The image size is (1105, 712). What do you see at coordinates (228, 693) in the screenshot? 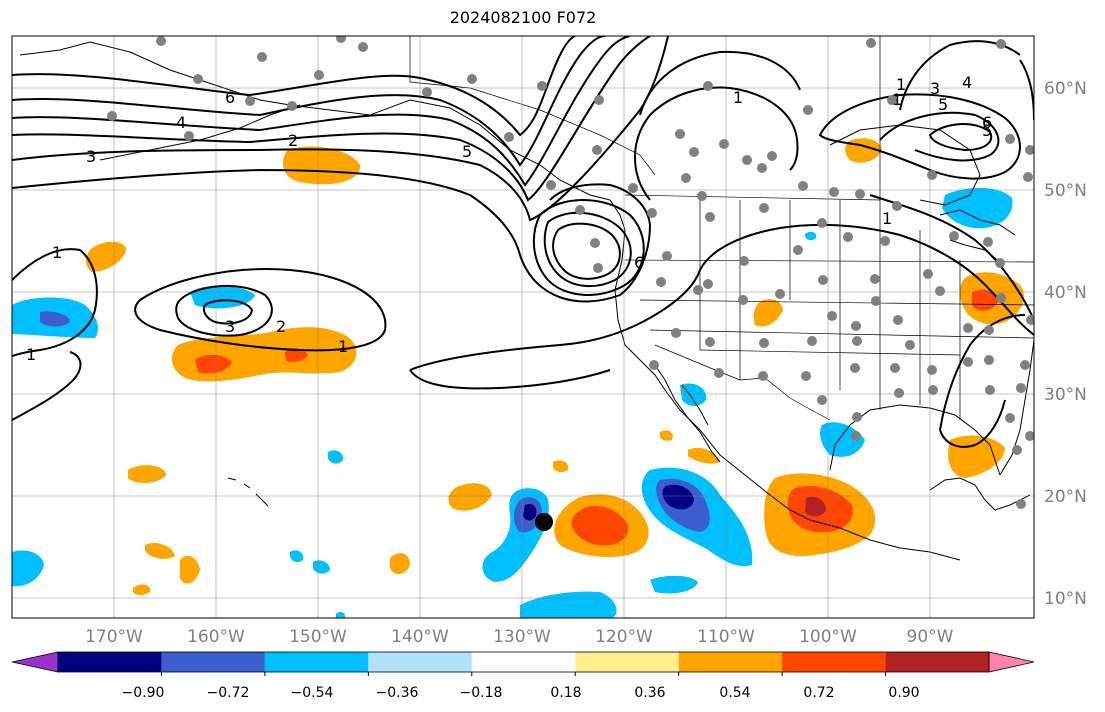
I see `colorbar-tick-label: −0.72` at bounding box center [228, 693].